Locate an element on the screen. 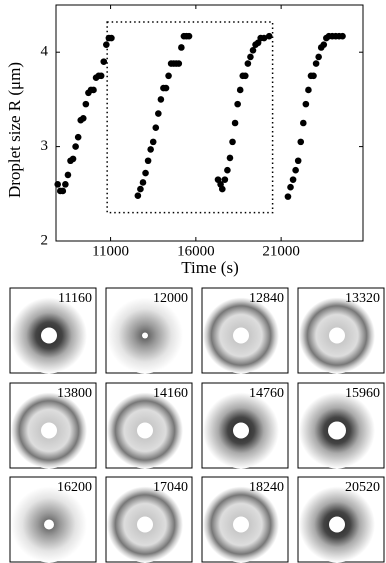  panel-label: 14160 is located at coordinates (170, 393).